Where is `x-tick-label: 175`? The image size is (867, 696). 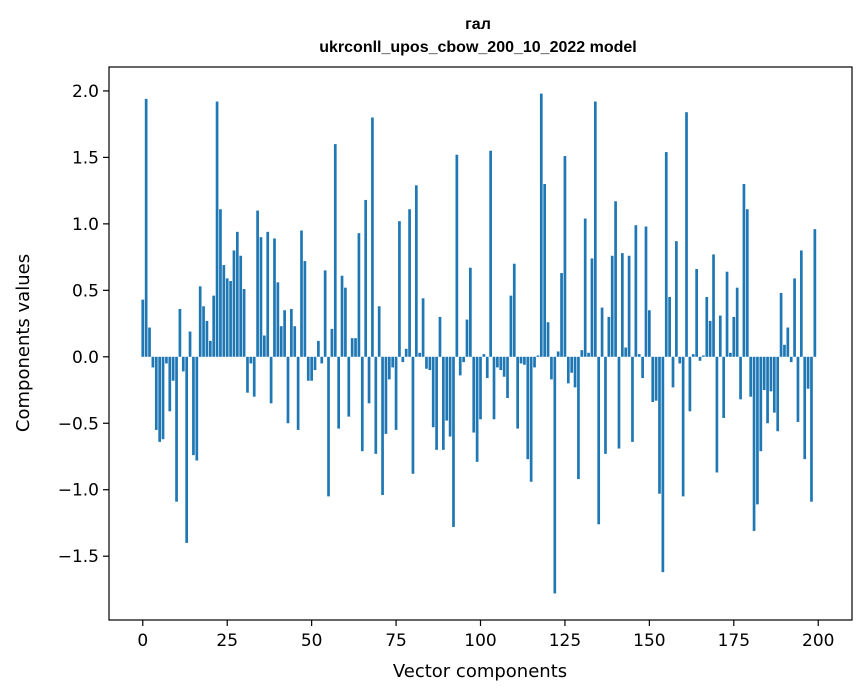
x-tick-label: 175 is located at coordinates (734, 641).